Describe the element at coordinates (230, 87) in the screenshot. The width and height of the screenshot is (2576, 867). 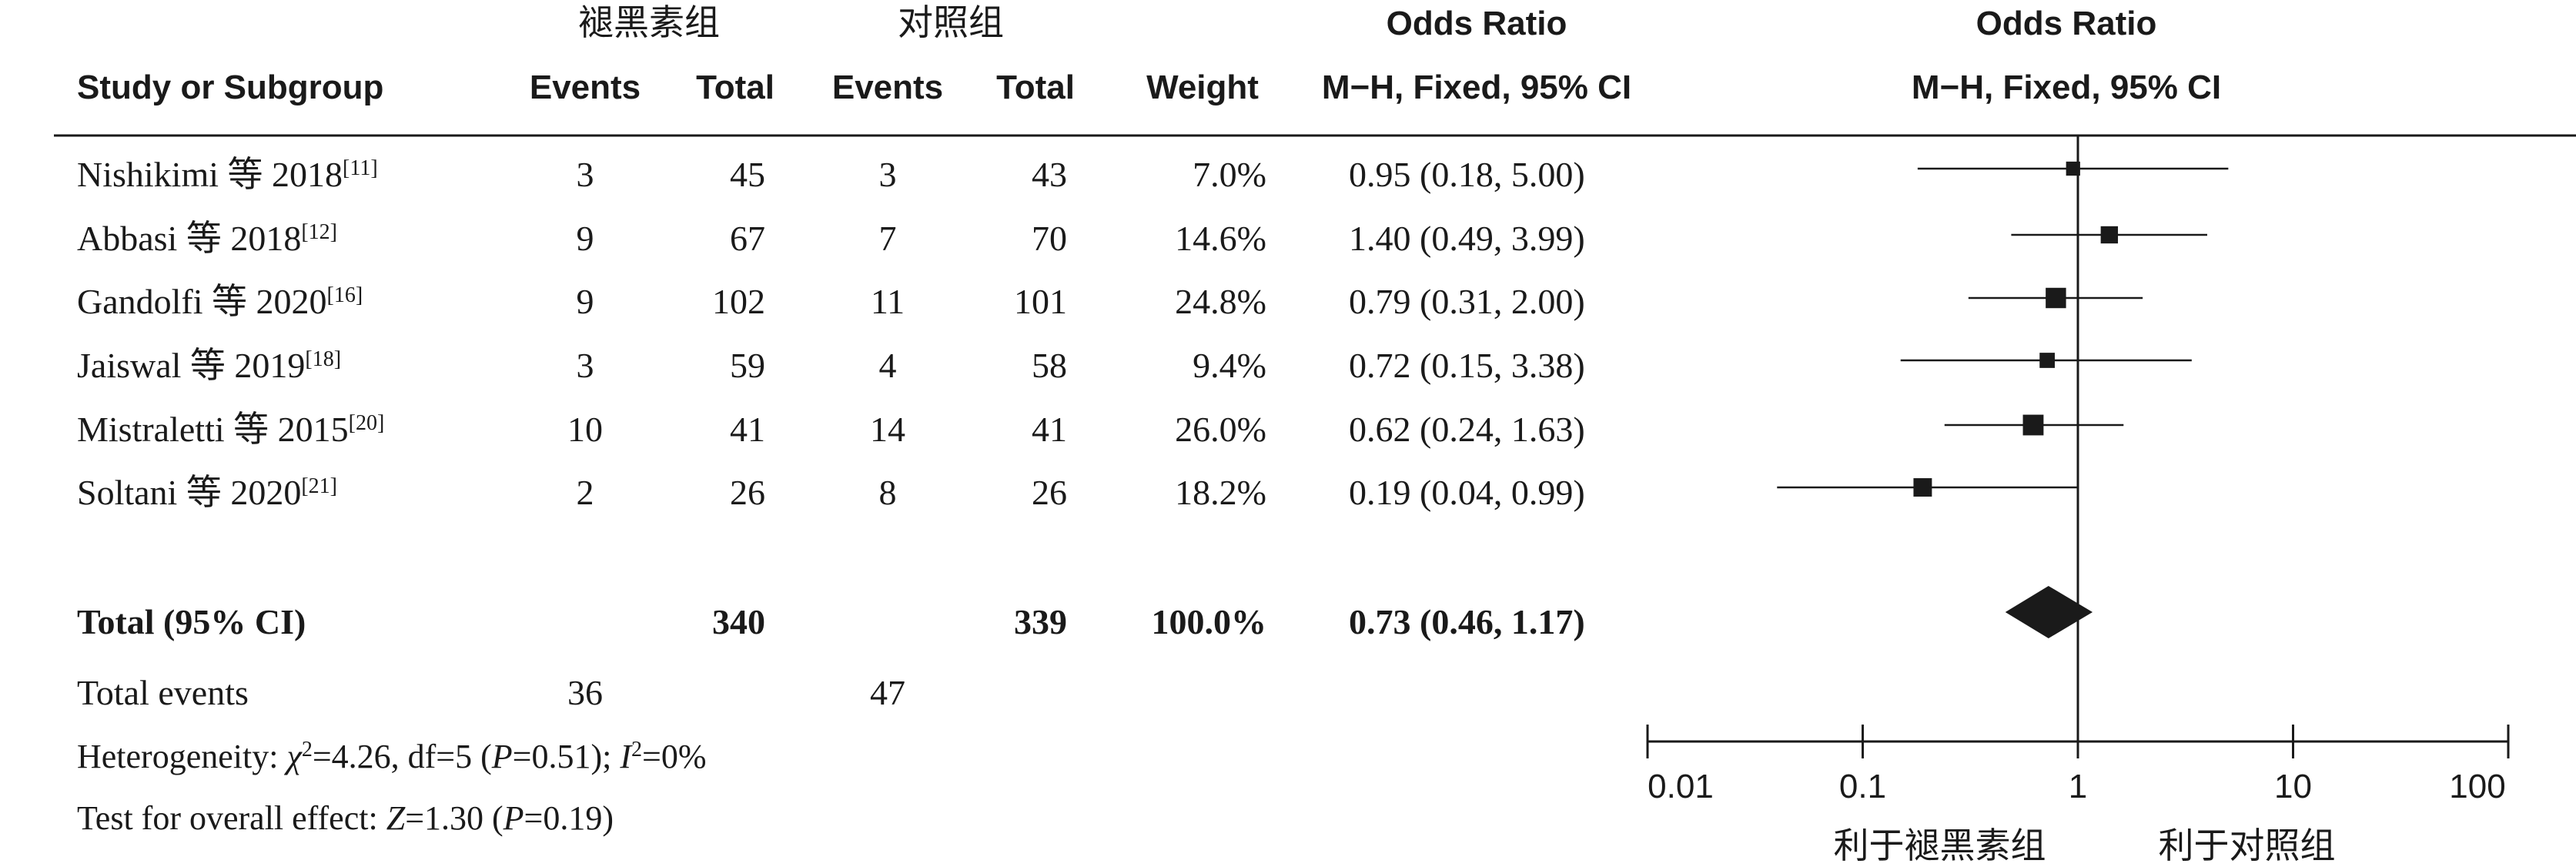
I see `study-column-header: Study or Subgroup` at that location.